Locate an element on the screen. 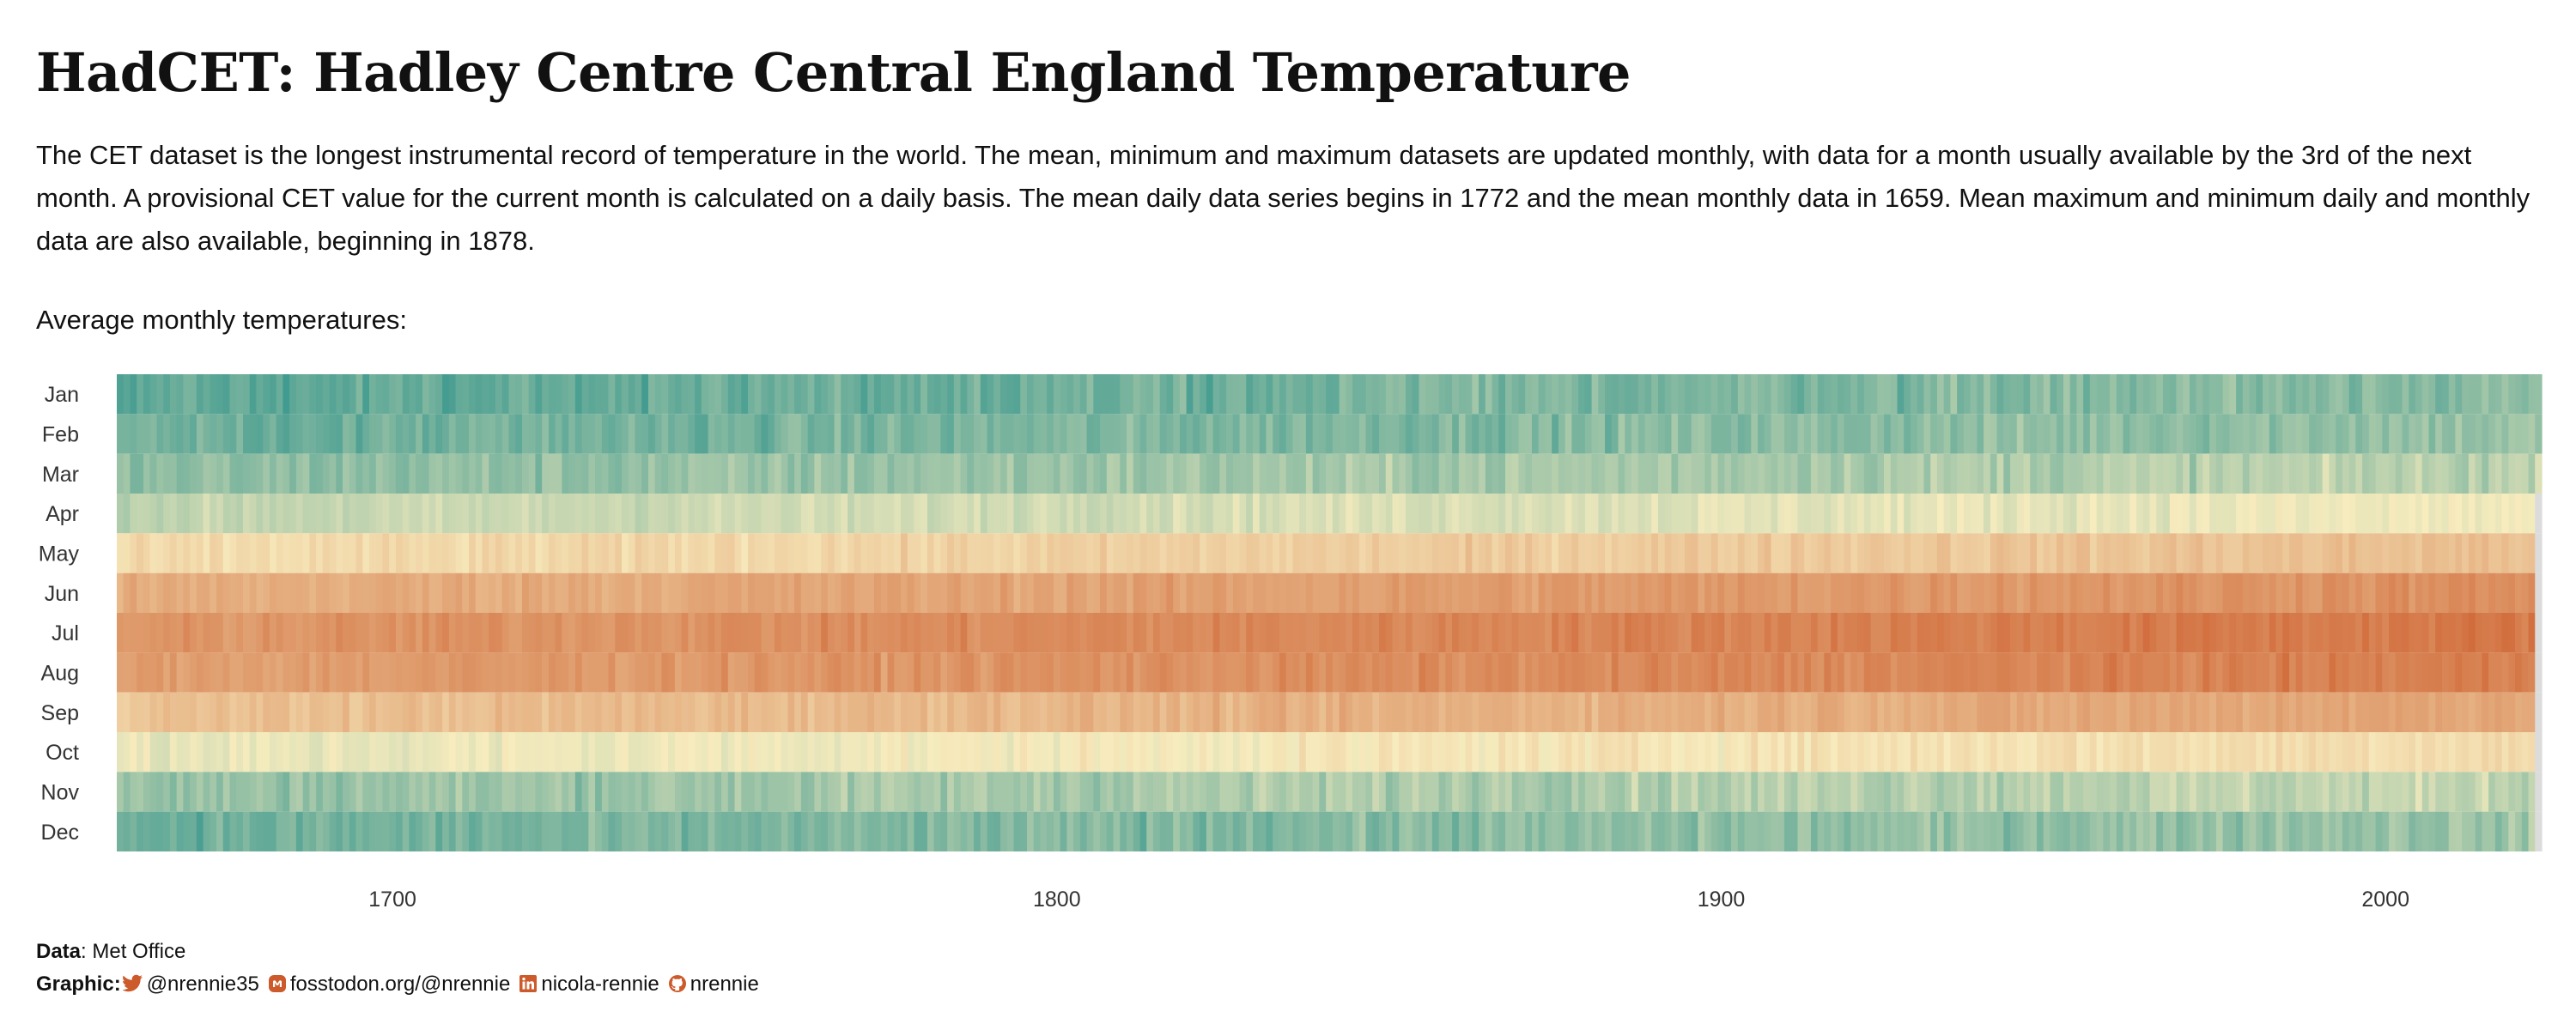 The height and width of the screenshot is (1030, 2576). github-handle: nrennie is located at coordinates (724, 984).